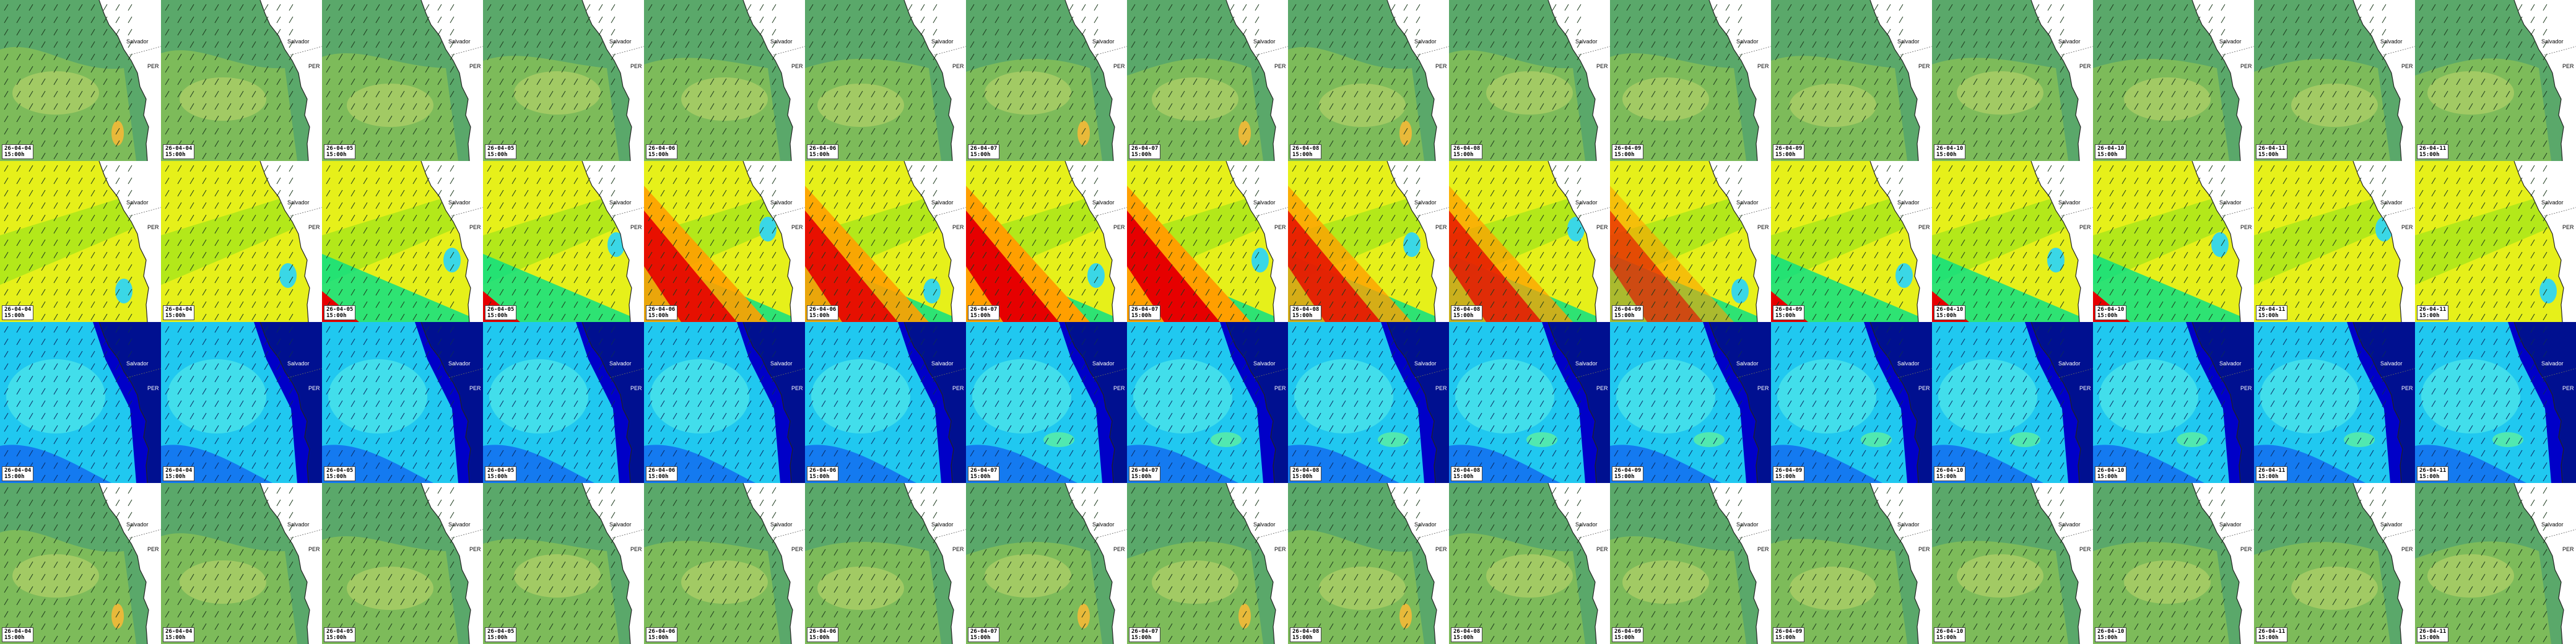 Image resolution: width=2576 pixels, height=644 pixels. I want to click on map-tile: Salvador PER 26-04-04 15:00h, so click(80, 402).